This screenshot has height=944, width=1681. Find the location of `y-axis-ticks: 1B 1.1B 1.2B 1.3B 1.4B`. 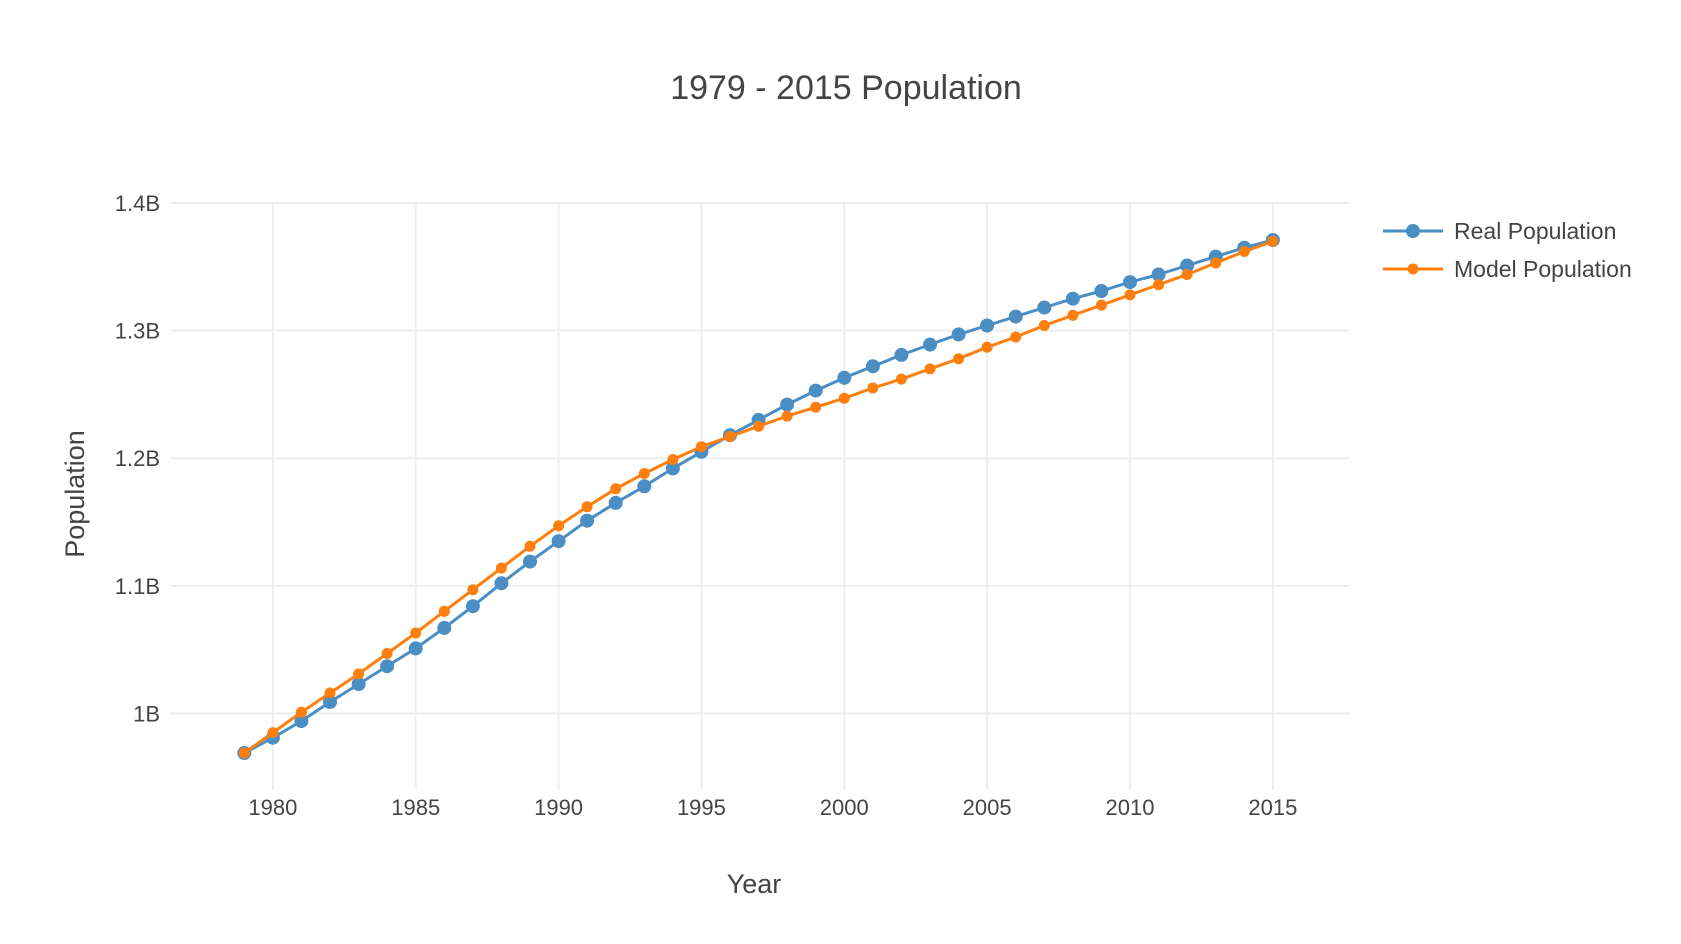

y-axis-ticks: 1B 1.1B 1.2B 1.3B 1.4B is located at coordinates (137, 458).